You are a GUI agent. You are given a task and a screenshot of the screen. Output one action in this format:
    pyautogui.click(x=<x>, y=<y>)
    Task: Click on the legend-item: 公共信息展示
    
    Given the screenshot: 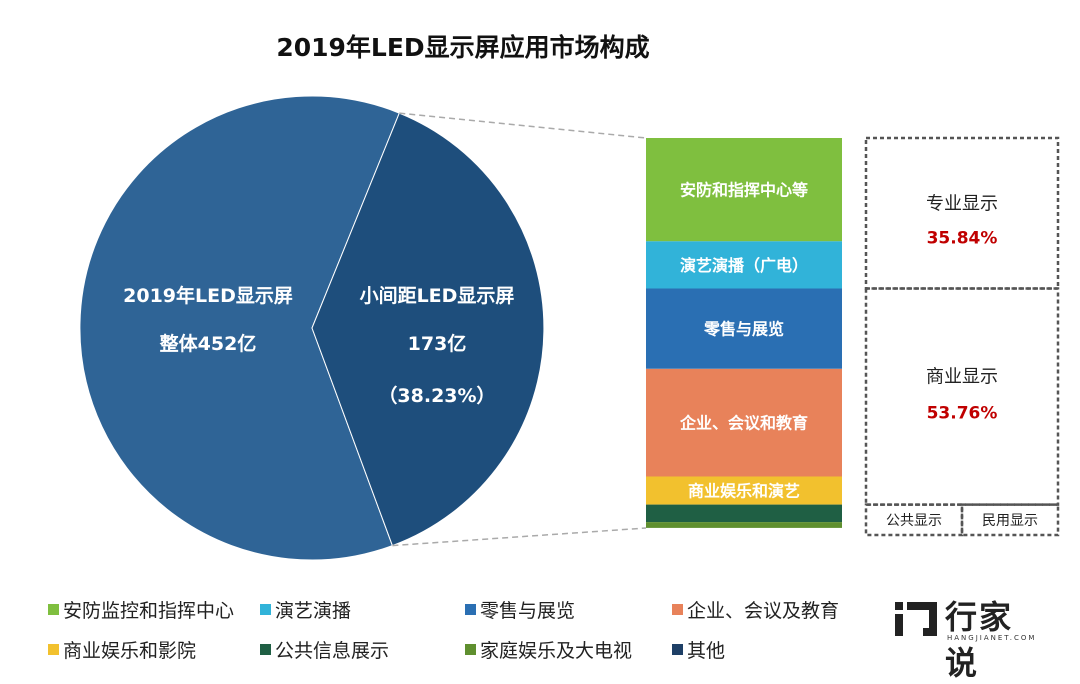 What is the action you would take?
    pyautogui.click(x=362, y=649)
    